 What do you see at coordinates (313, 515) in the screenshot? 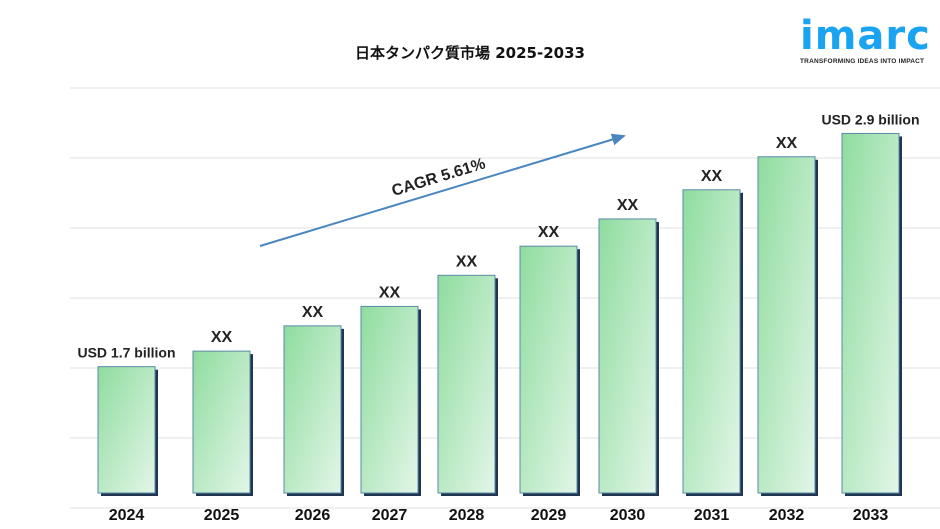
I see `x-tick-label: 2026` at bounding box center [313, 515].